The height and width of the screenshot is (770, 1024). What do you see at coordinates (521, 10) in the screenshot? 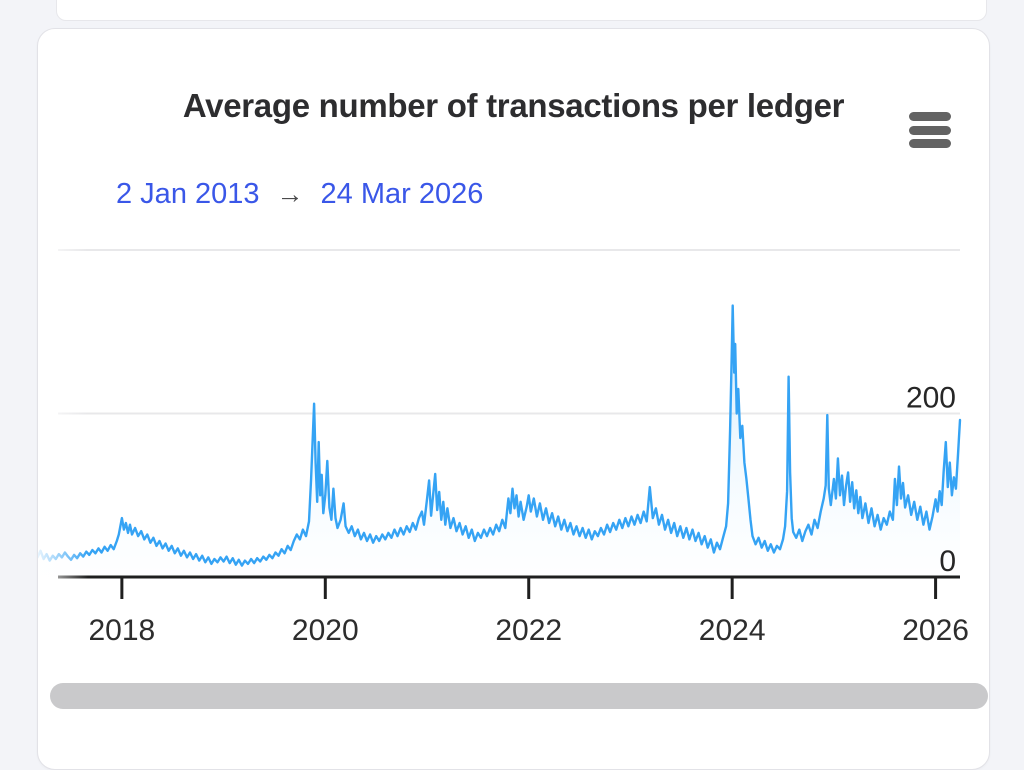
I see `previous-card-edge` at bounding box center [521, 10].